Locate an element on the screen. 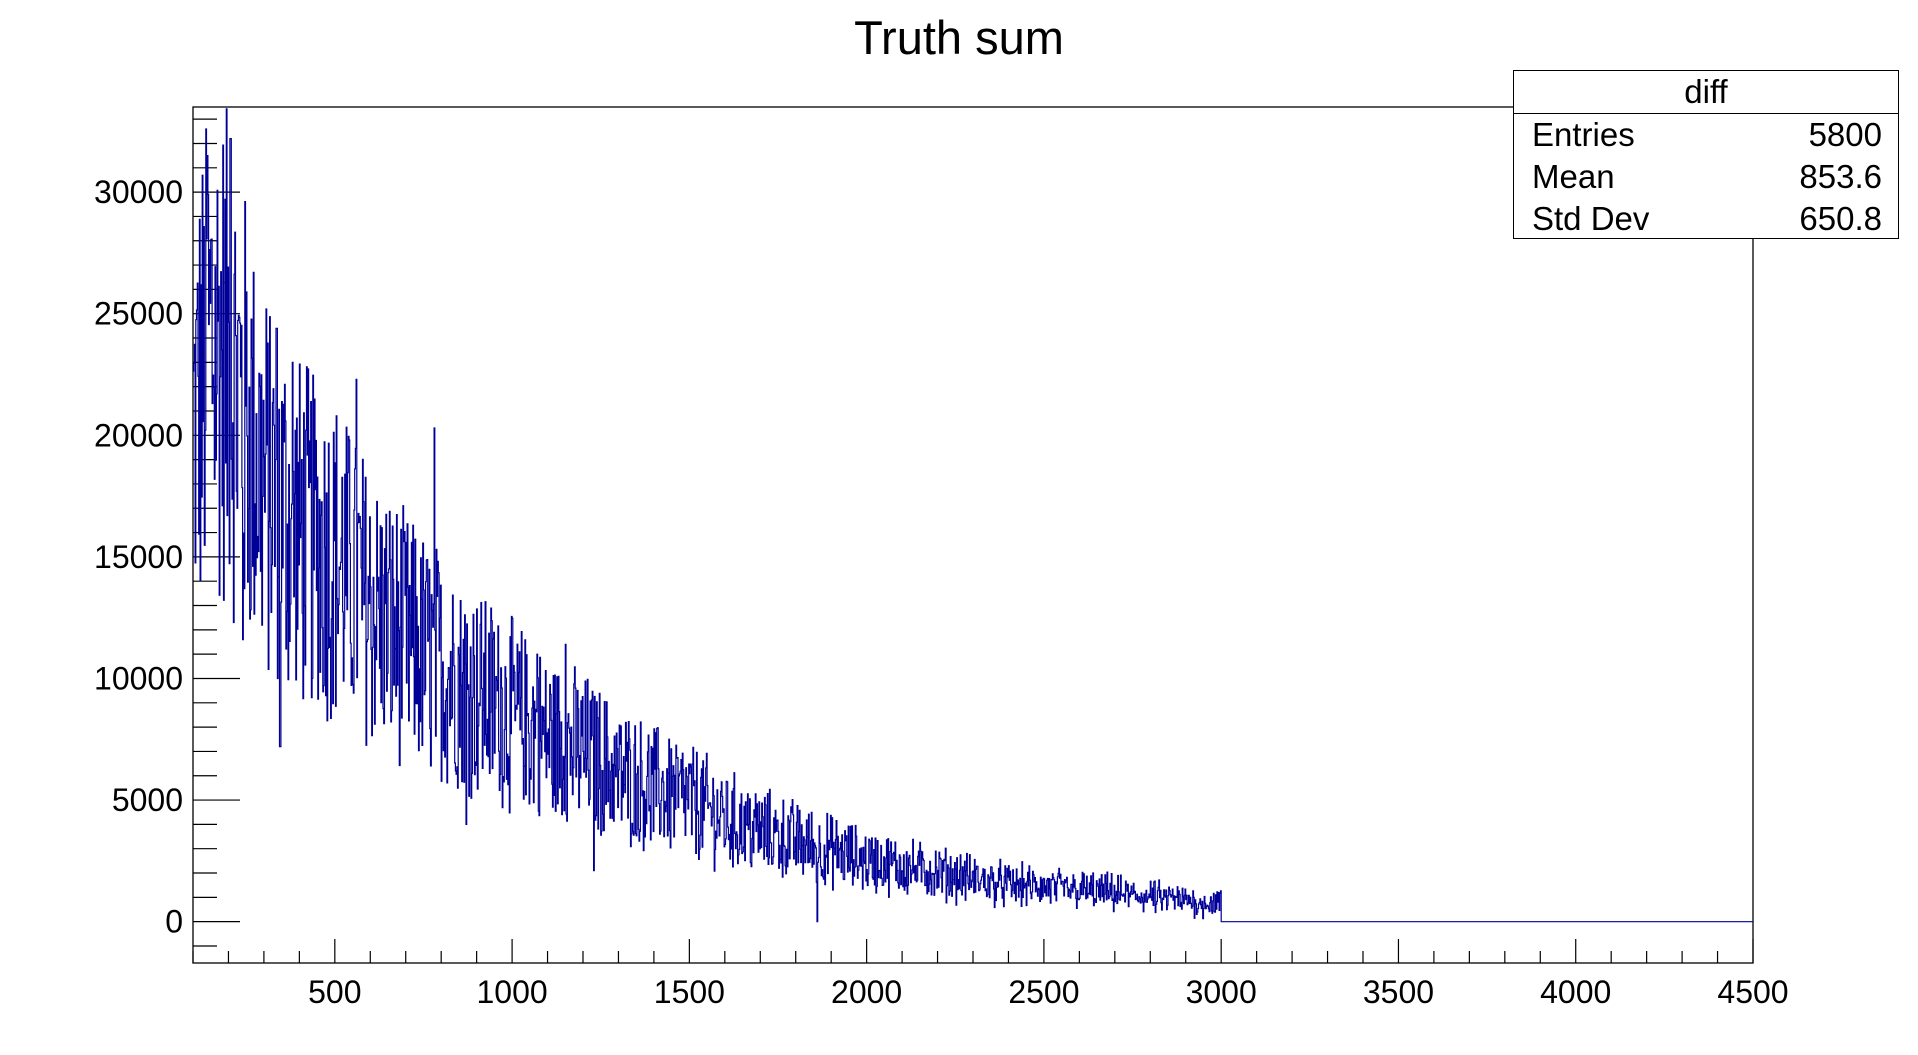 The height and width of the screenshot is (1055, 1918). x-tick-label: 3000 is located at coordinates (1221, 992).